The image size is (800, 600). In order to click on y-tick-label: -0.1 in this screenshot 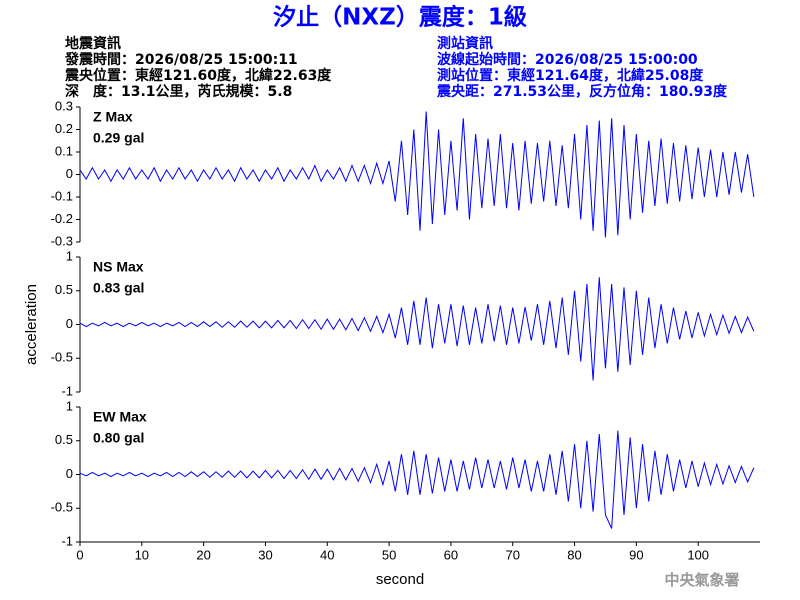, I will do `click(62, 195)`.